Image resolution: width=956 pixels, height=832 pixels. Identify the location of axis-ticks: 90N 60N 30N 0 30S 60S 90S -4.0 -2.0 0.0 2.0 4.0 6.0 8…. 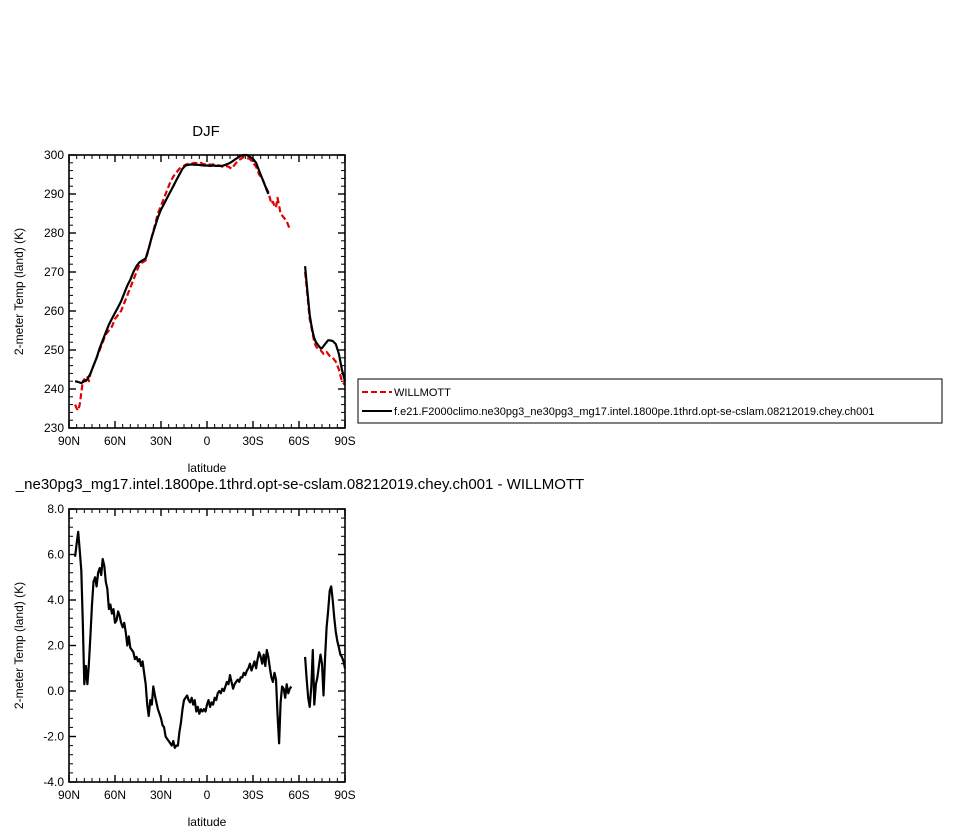
(199, 652).